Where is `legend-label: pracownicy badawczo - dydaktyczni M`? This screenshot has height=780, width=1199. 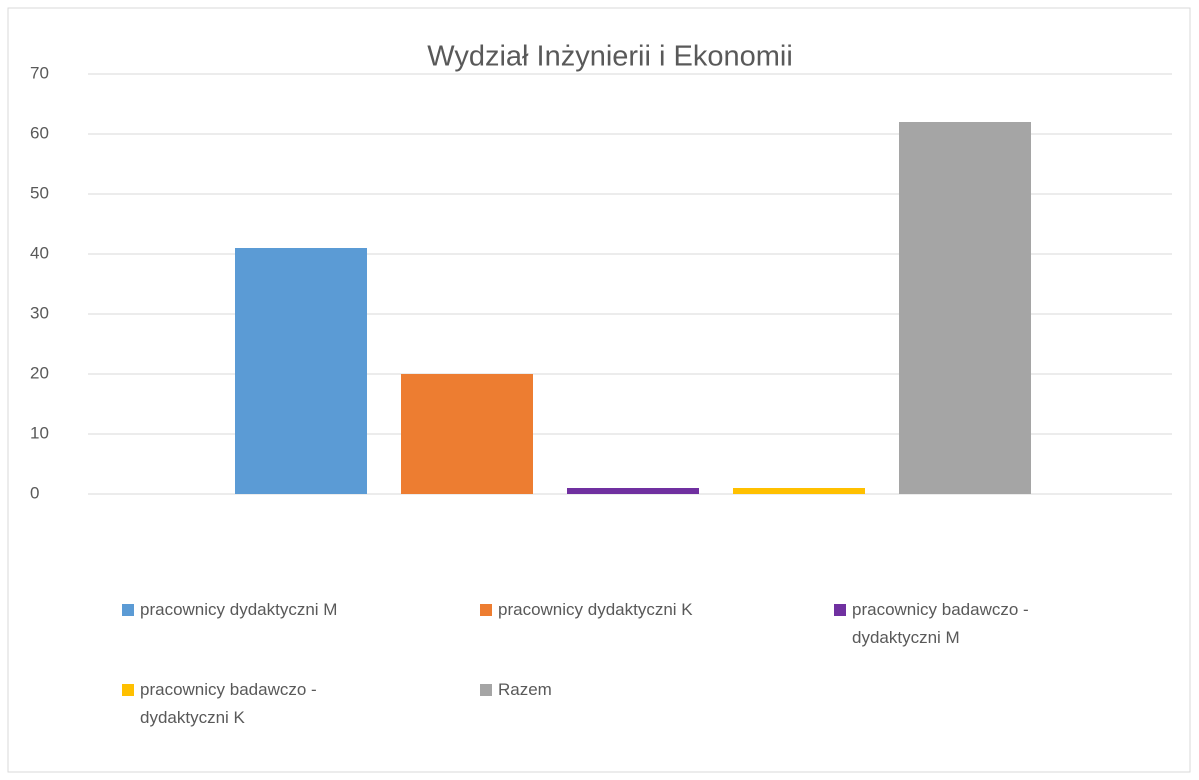 legend-label: pracownicy badawczo - dydaktyczni M is located at coordinates (940, 623).